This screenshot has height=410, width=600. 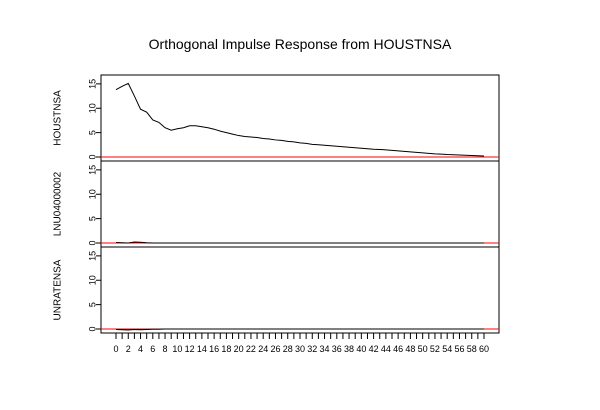 What do you see at coordinates (423, 349) in the screenshot?
I see `x-tick-label: 50` at bounding box center [423, 349].